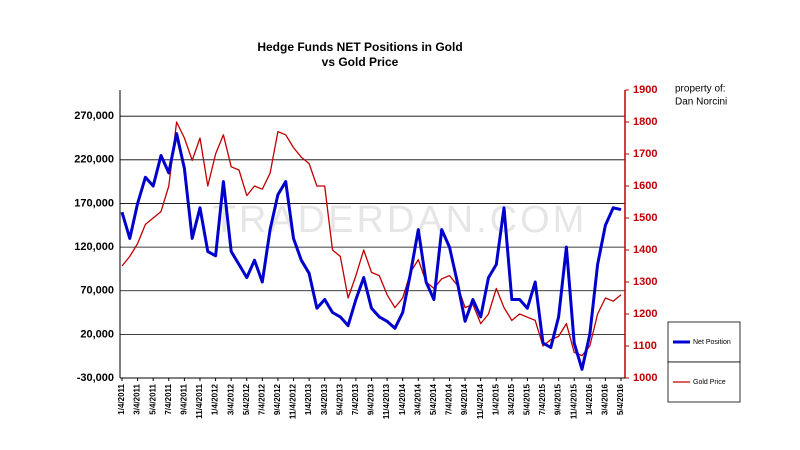 The width and height of the screenshot is (800, 450). Describe the element at coordinates (261, 399) in the screenshot. I see `x-tick-label: 7/4/2012` at that location.